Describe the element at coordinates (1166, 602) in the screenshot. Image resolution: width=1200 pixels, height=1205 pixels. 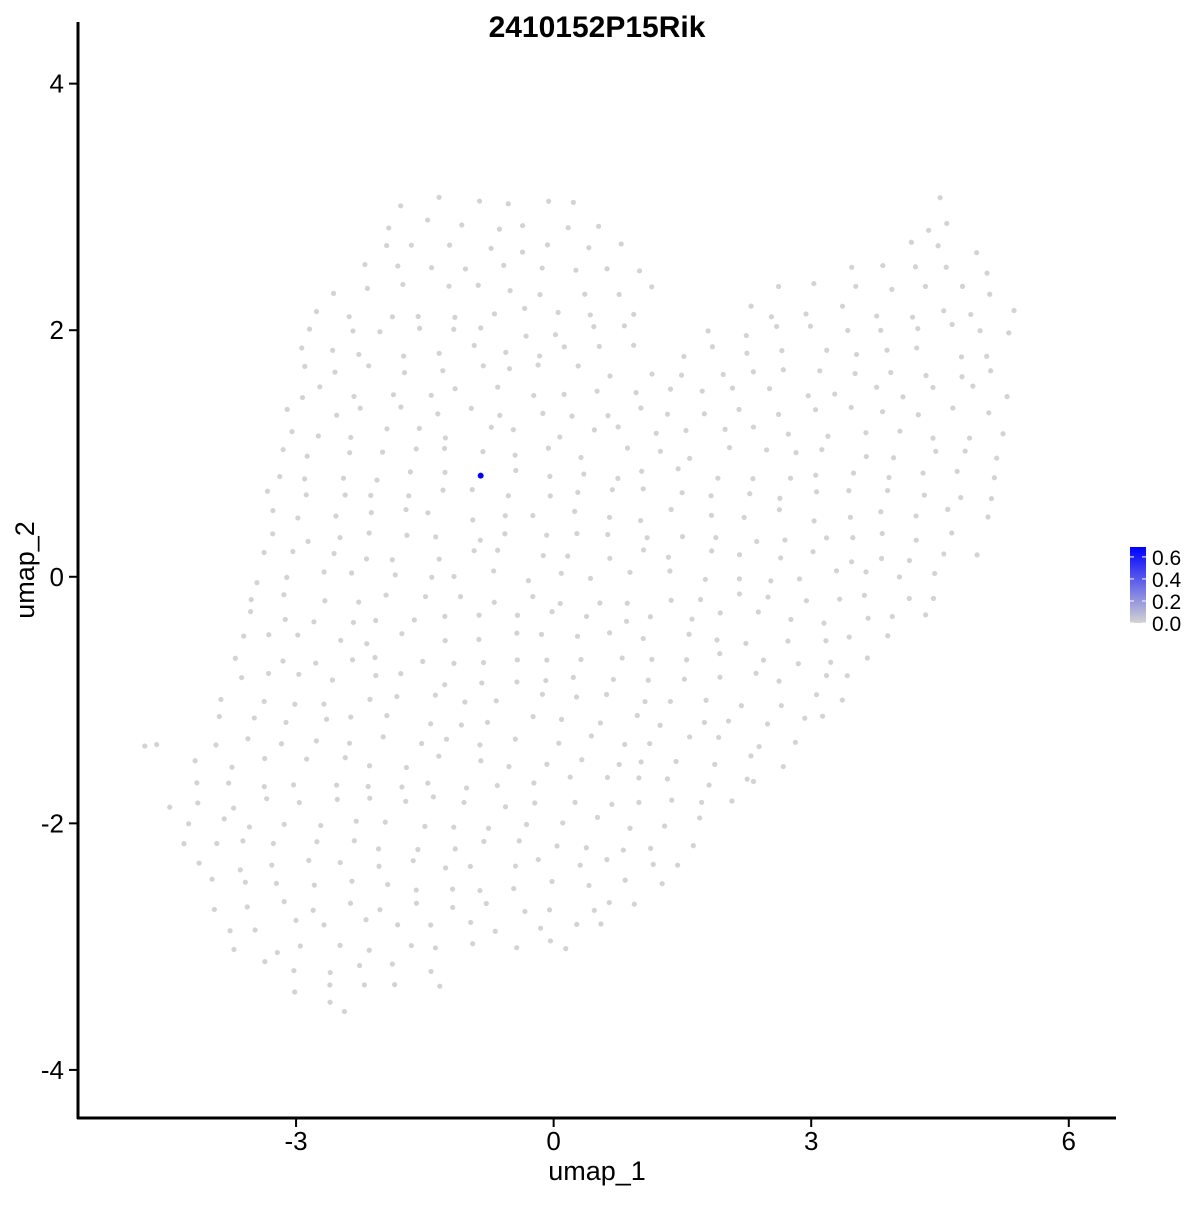
I see `colorbar-label: 0.2` at that location.